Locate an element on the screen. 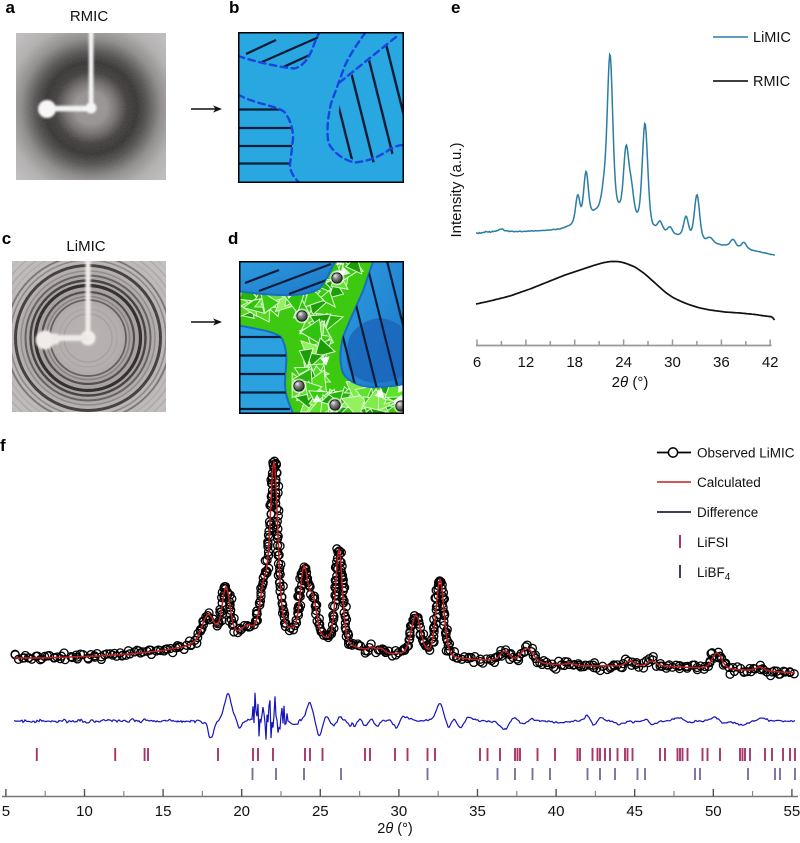 The width and height of the screenshot is (800, 843). svg-text: Difference is located at coordinates (727, 512).